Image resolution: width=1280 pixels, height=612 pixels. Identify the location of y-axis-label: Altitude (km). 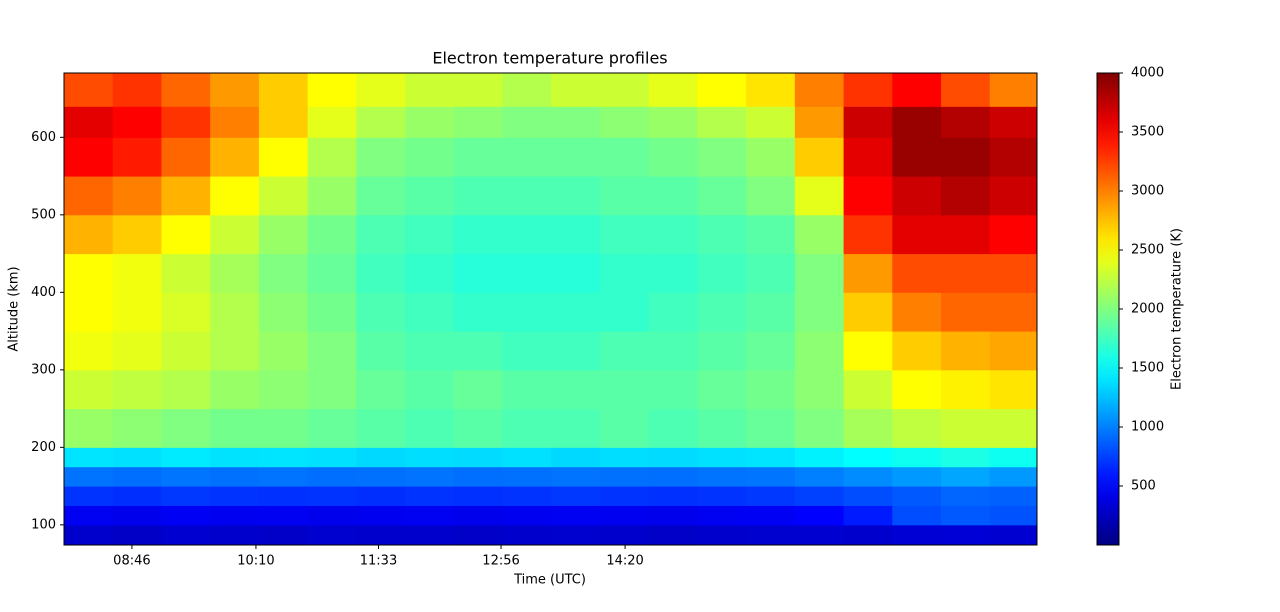
(14, 308).